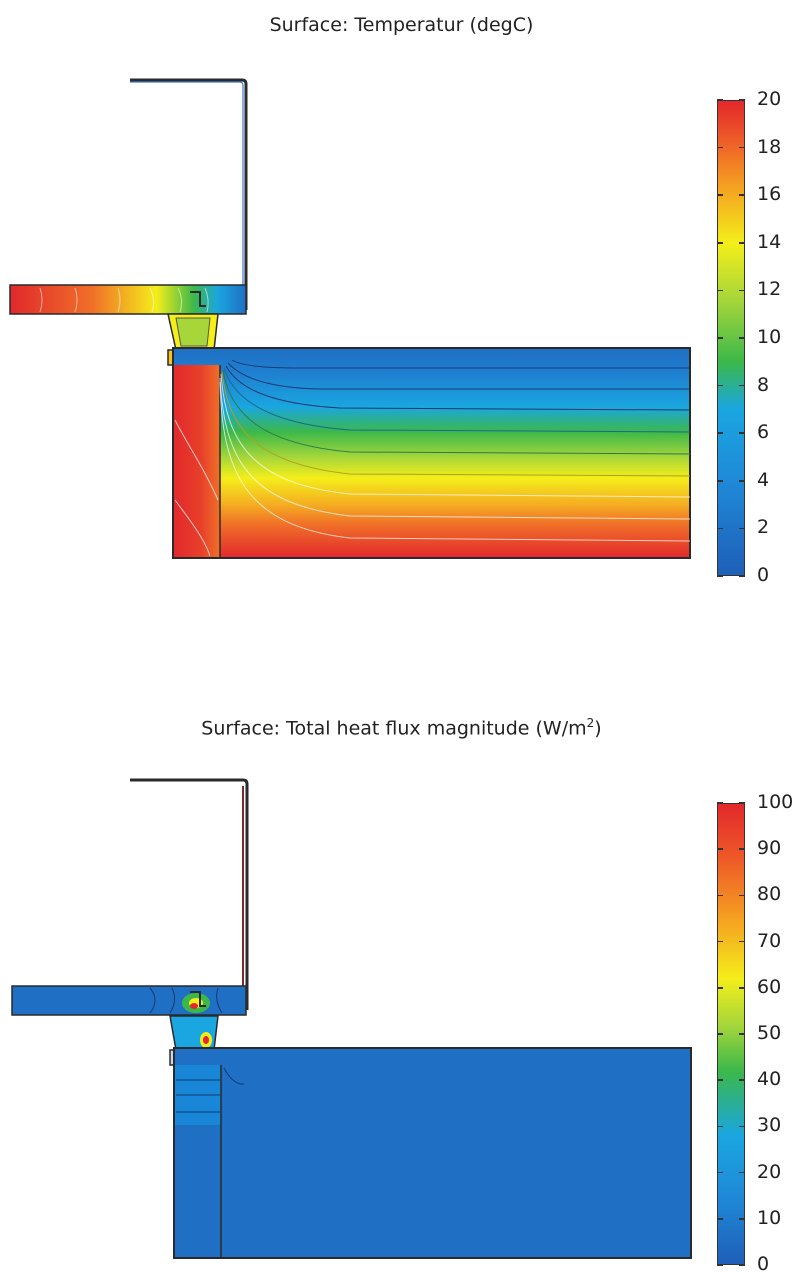  What do you see at coordinates (769, 241) in the screenshot?
I see `colorbar-tick-label: 14` at bounding box center [769, 241].